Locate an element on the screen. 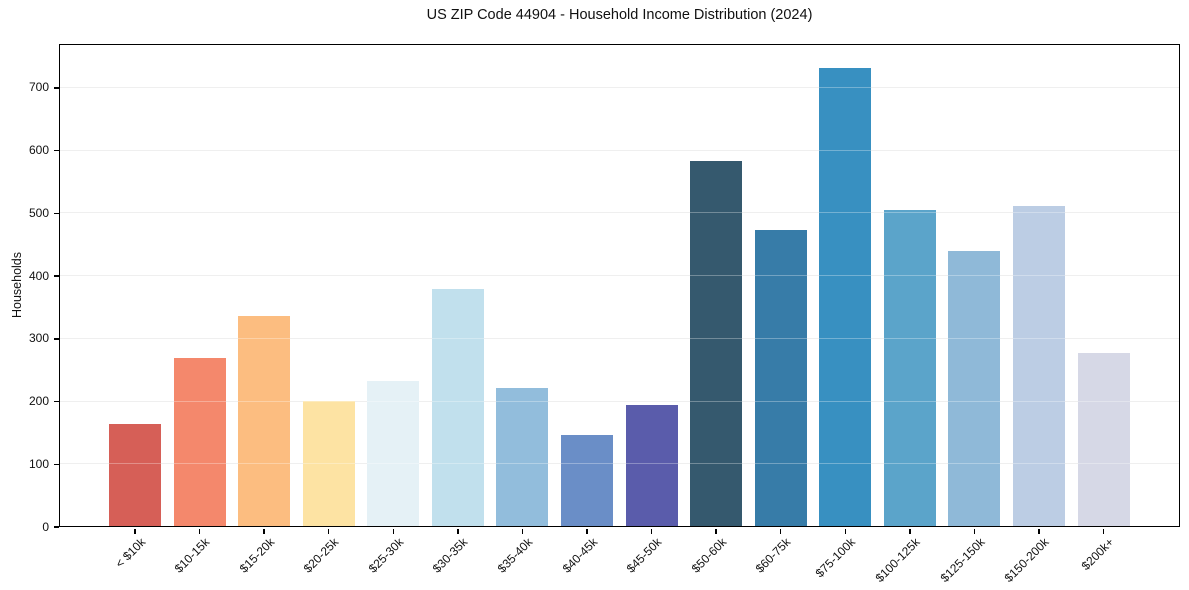 This screenshot has width=1189, height=590. bar-200k is located at coordinates (1103, 439).